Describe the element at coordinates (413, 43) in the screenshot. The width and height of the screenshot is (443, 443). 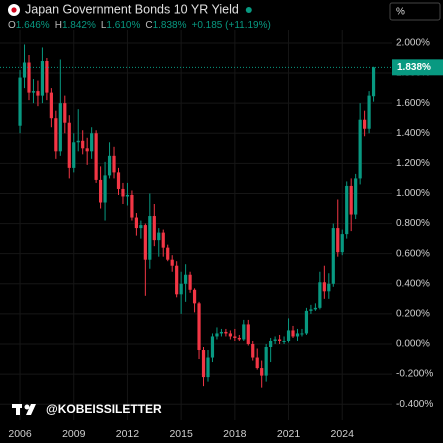
I see `y-tick-label: 2.000%` at that location.